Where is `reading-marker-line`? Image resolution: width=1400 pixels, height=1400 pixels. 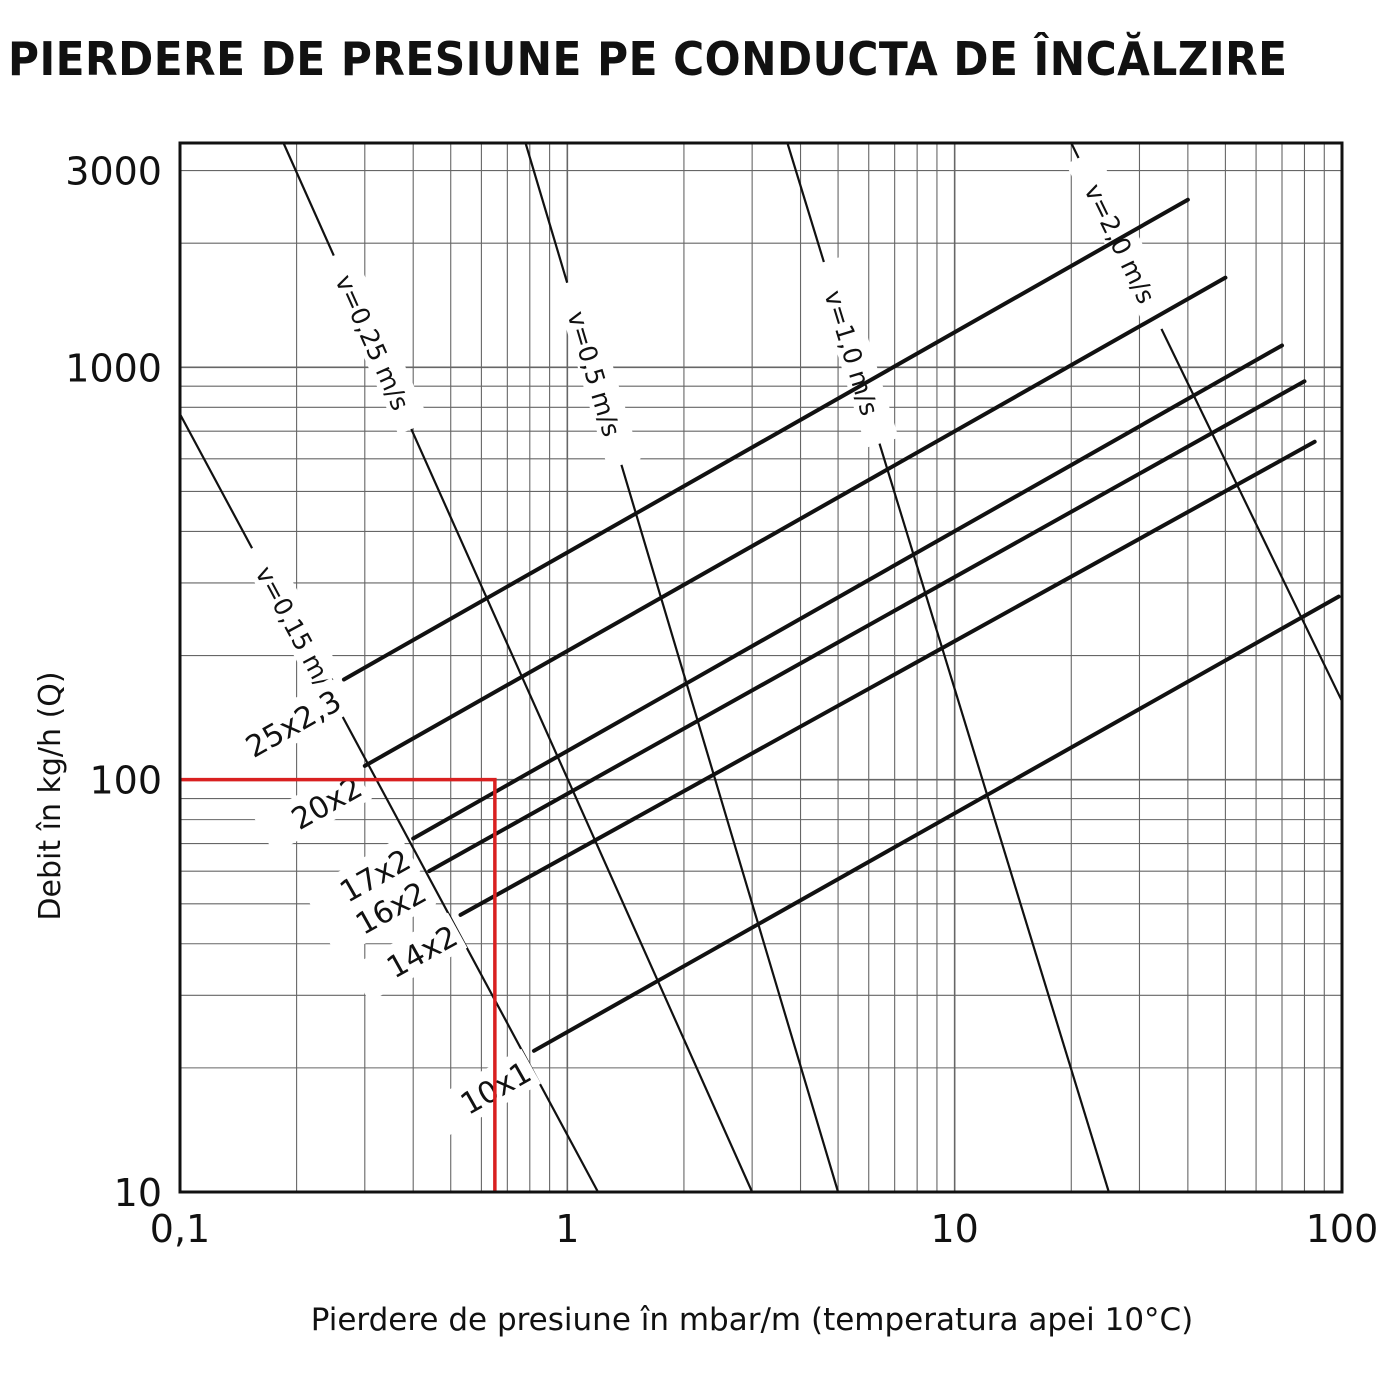
reading-marker-line is located at coordinates (338, 984).